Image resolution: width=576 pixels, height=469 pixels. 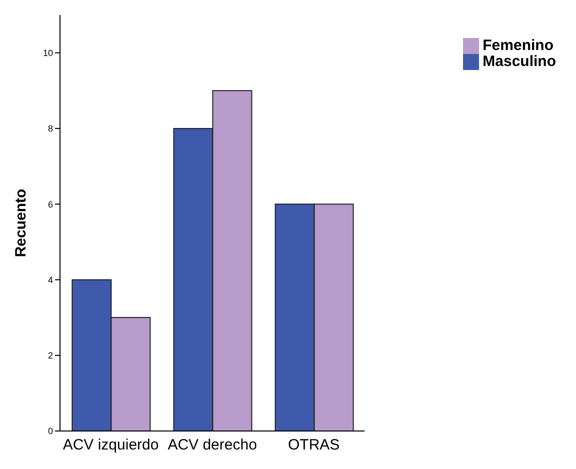 What do you see at coordinates (50, 279) in the screenshot?
I see `y-tick-label: 4` at bounding box center [50, 279].